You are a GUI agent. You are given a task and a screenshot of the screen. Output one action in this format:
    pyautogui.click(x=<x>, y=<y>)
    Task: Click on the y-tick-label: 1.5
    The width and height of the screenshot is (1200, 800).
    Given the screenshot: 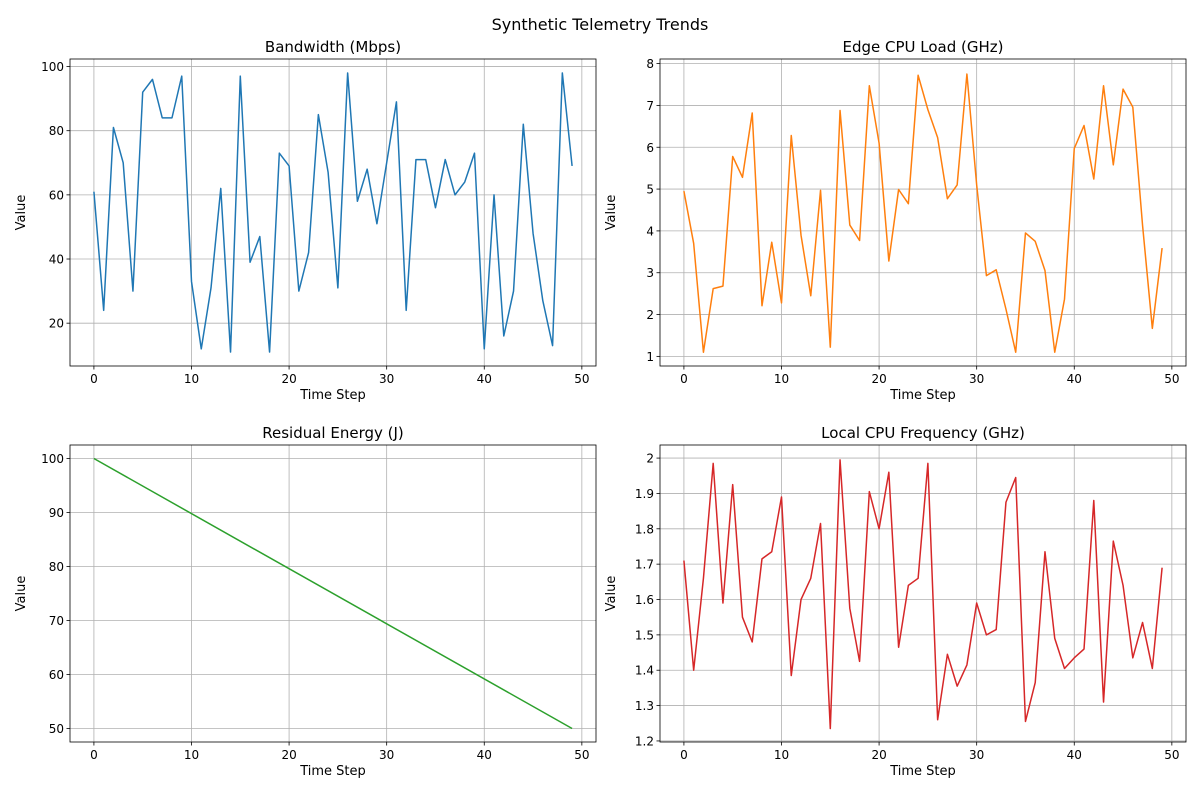 What is the action you would take?
    pyautogui.click(x=644, y=635)
    